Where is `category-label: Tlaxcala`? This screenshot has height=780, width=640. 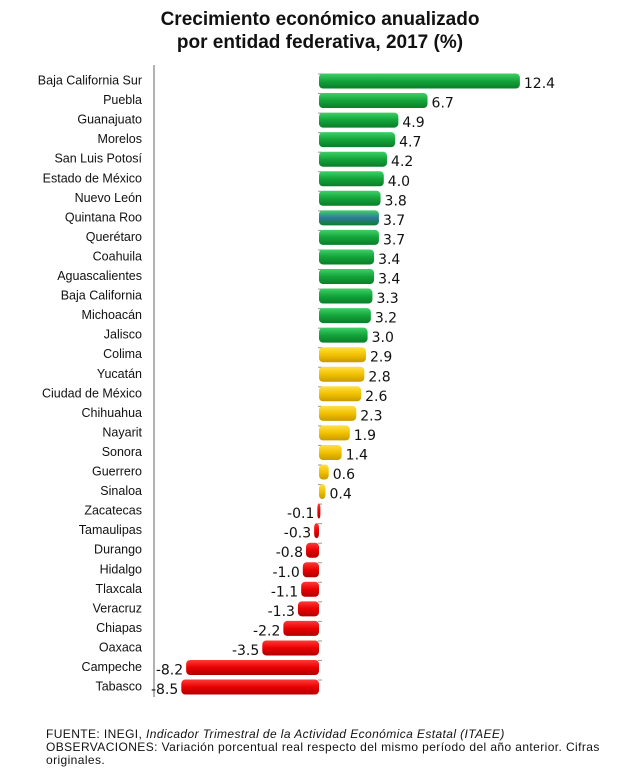 category-label: Tlaxcala is located at coordinates (118, 589).